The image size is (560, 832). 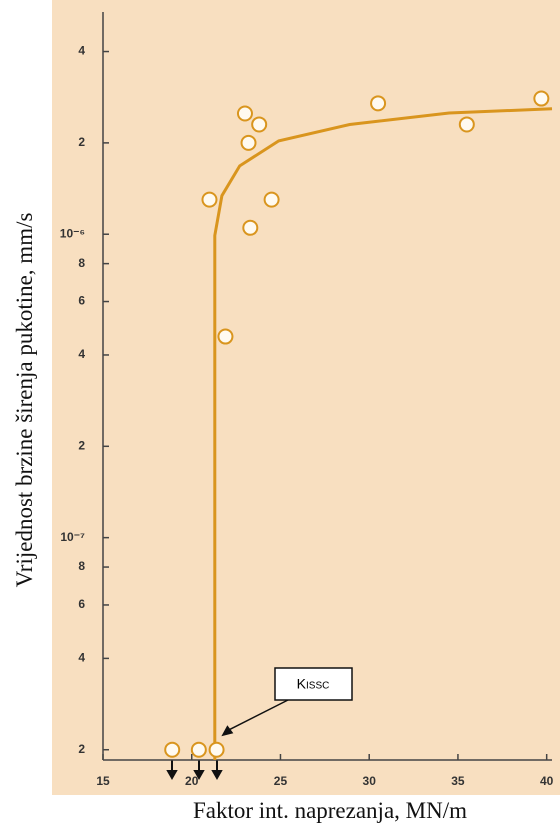 What do you see at coordinates (330, 810) in the screenshot?
I see `x-axis-title: Faktor int. naprezanja, MN/m` at bounding box center [330, 810].